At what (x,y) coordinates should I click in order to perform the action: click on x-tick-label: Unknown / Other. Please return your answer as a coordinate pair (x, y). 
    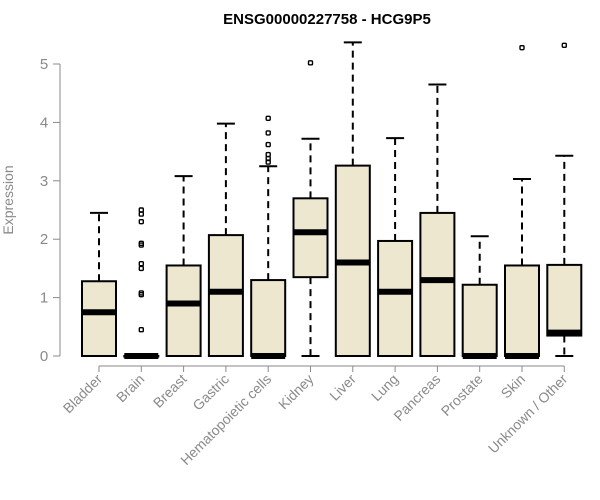
    Looking at the image, I should click on (528, 414).